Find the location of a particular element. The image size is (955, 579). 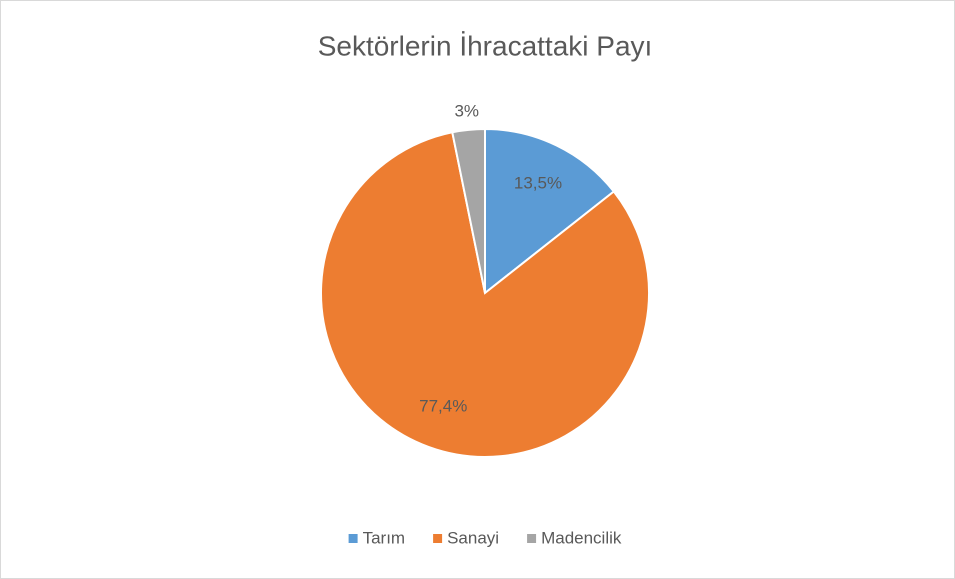

legend-label: Madencilik is located at coordinates (581, 537).